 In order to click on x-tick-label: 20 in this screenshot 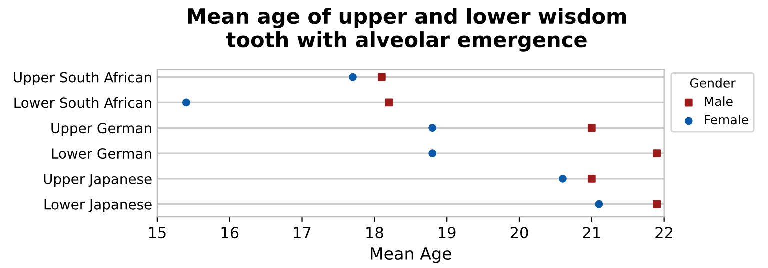, I will do `click(519, 233)`.